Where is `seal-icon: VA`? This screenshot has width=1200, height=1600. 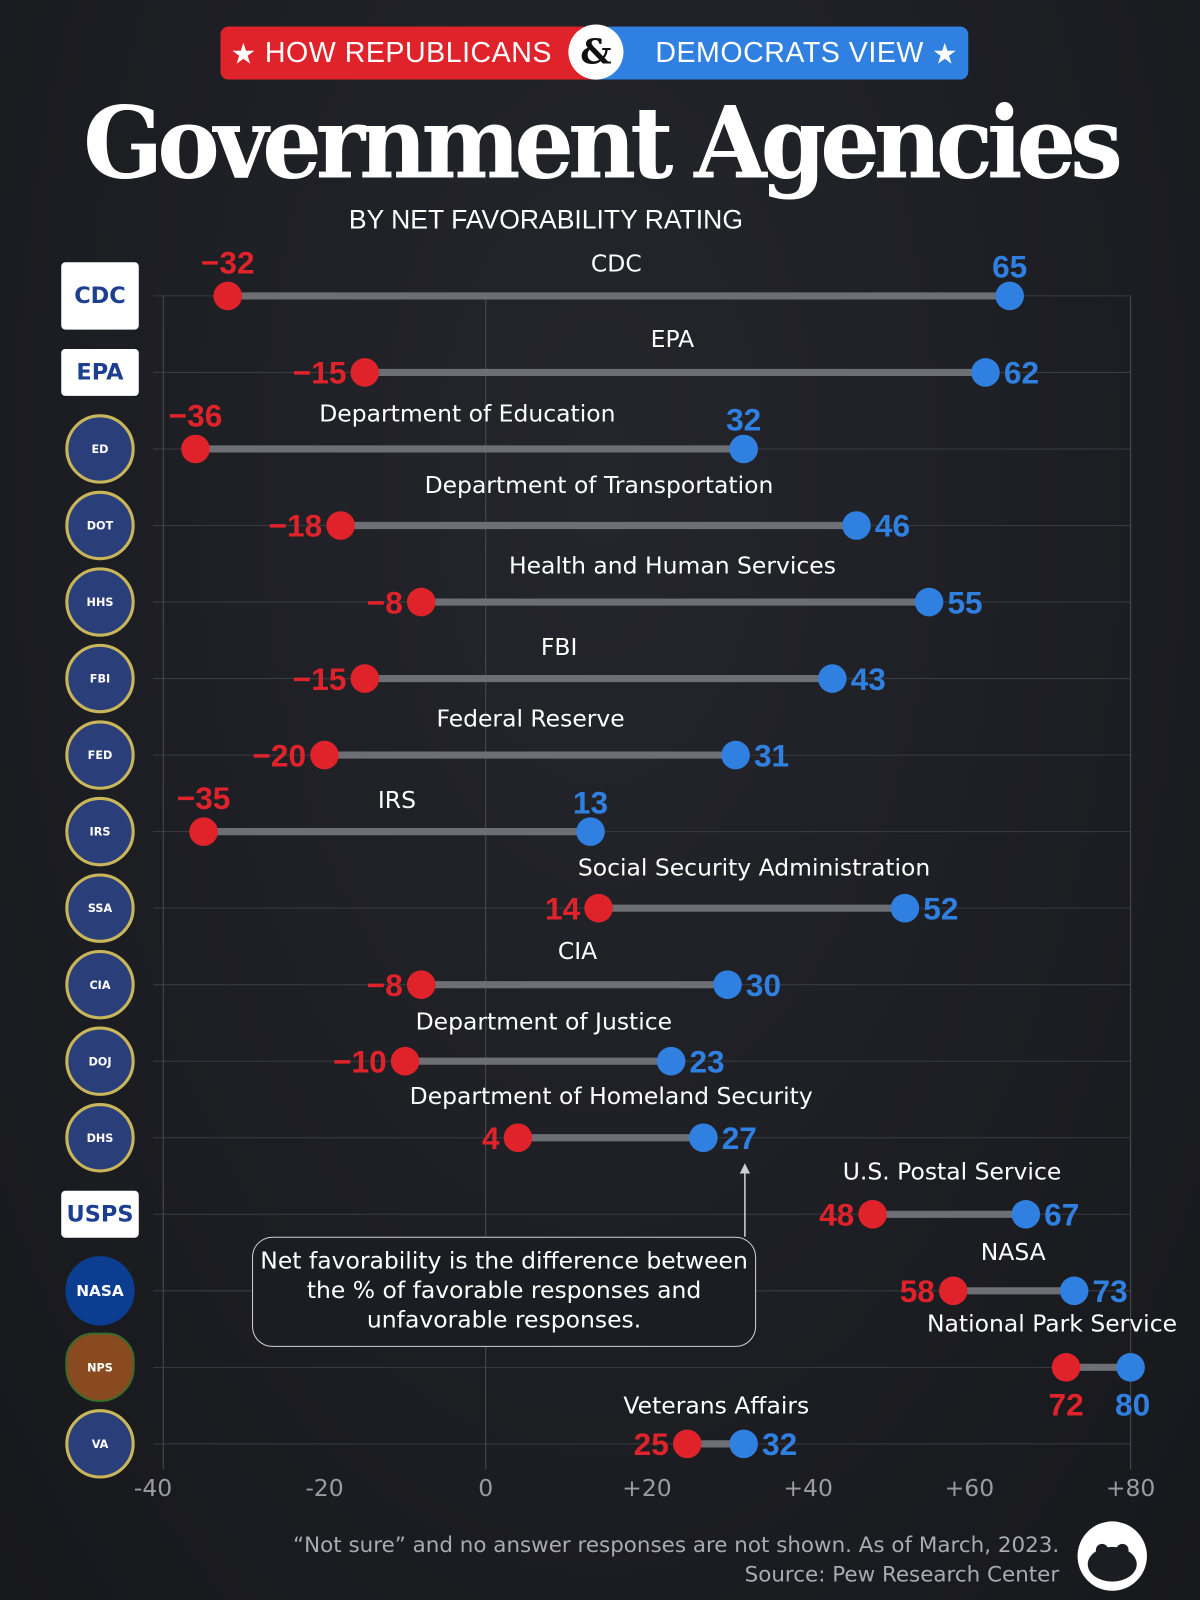 seal-icon: VA is located at coordinates (100, 1444).